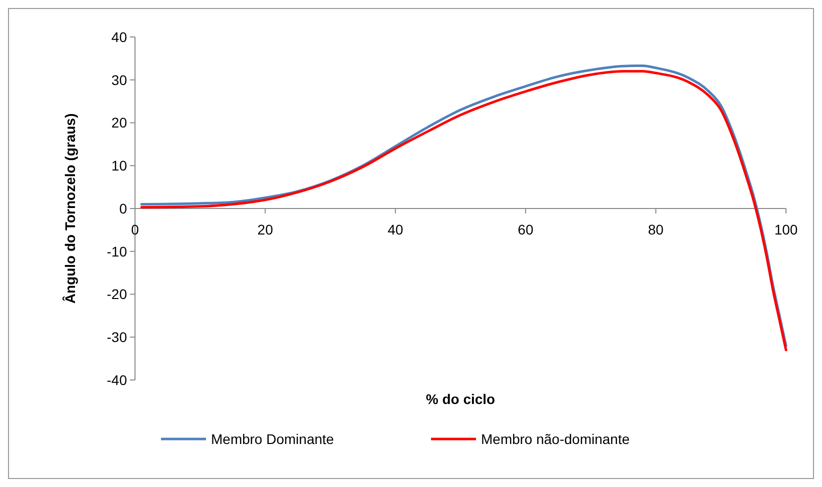  Describe the element at coordinates (656, 230) in the screenshot. I see `x-tick-label: 80` at that location.